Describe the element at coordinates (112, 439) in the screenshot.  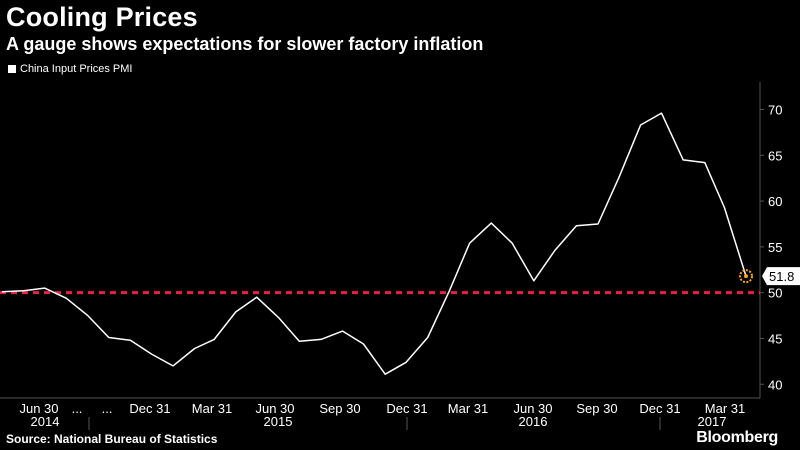
I see `source-note: Source: National Bureau of Statistics` at that location.